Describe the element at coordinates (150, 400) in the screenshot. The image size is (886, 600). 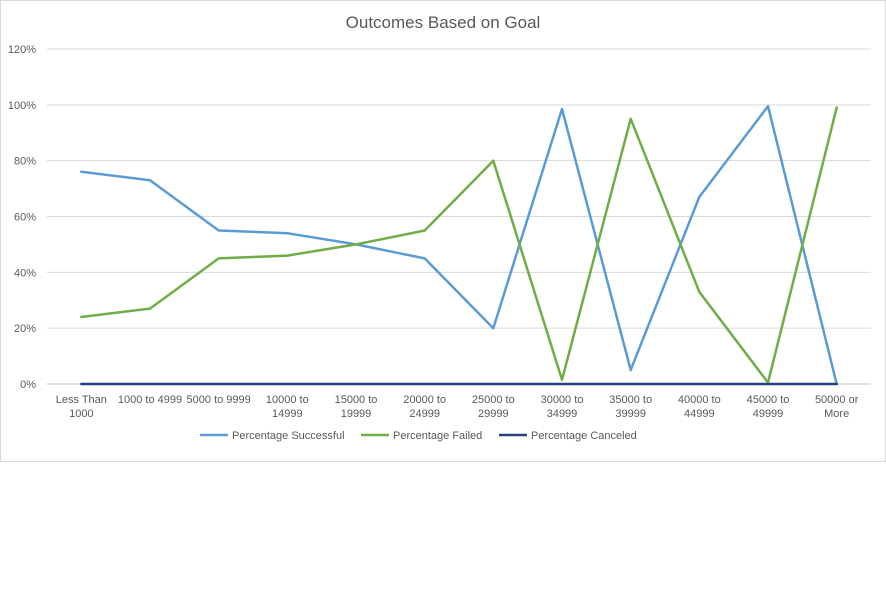
I see `x-tick-label: 1000 to 4999` at that location.